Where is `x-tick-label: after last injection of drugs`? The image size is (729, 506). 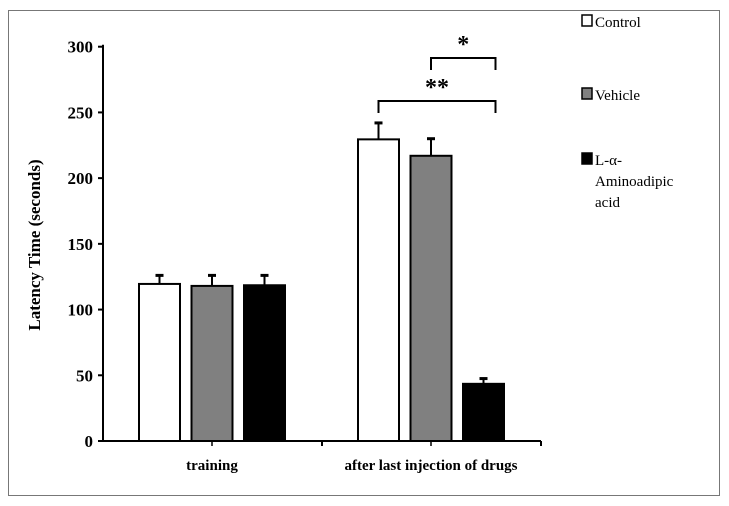 x-tick-label: after last injection of drugs is located at coordinates (430, 466).